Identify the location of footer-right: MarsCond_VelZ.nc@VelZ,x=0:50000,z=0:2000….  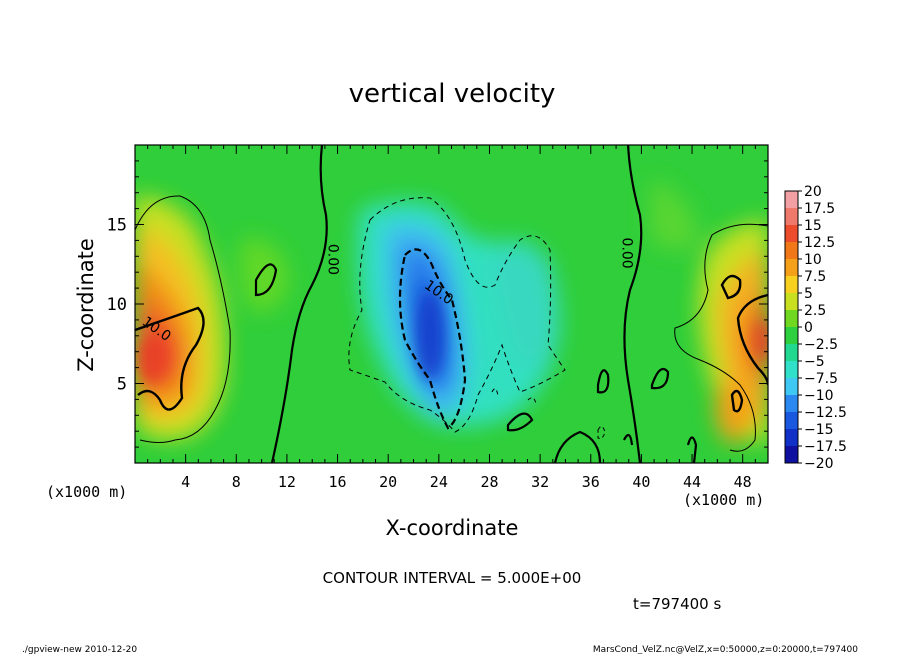
(725, 649).